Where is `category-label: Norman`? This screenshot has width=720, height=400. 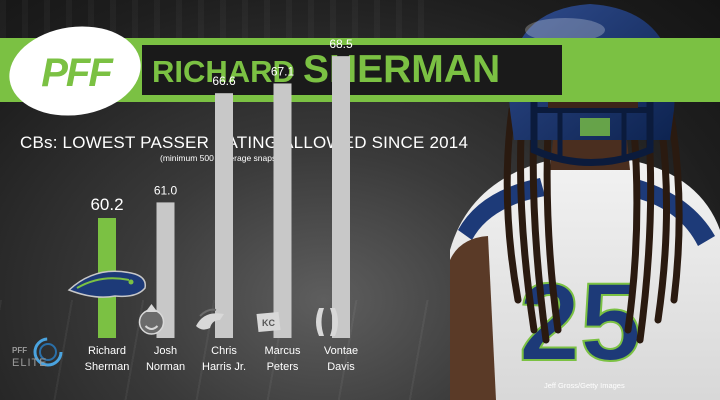
category-label: Norman is located at coordinates (165, 367).